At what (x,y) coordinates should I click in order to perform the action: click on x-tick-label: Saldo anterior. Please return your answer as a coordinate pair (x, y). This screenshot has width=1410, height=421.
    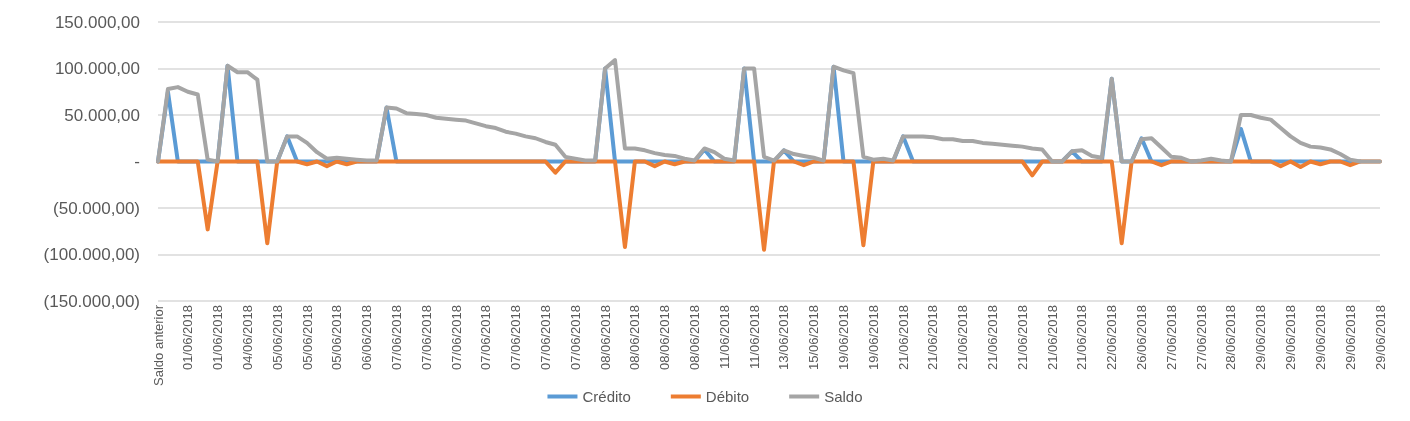
    Looking at the image, I should click on (158, 345).